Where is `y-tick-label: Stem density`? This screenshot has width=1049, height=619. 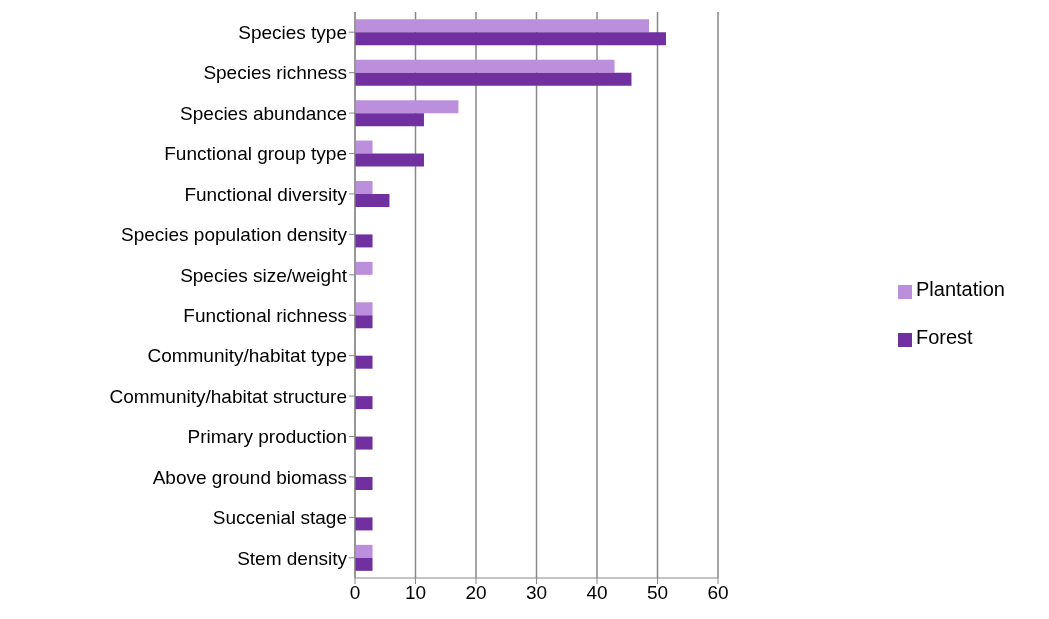 y-tick-label: Stem density is located at coordinates (292, 558).